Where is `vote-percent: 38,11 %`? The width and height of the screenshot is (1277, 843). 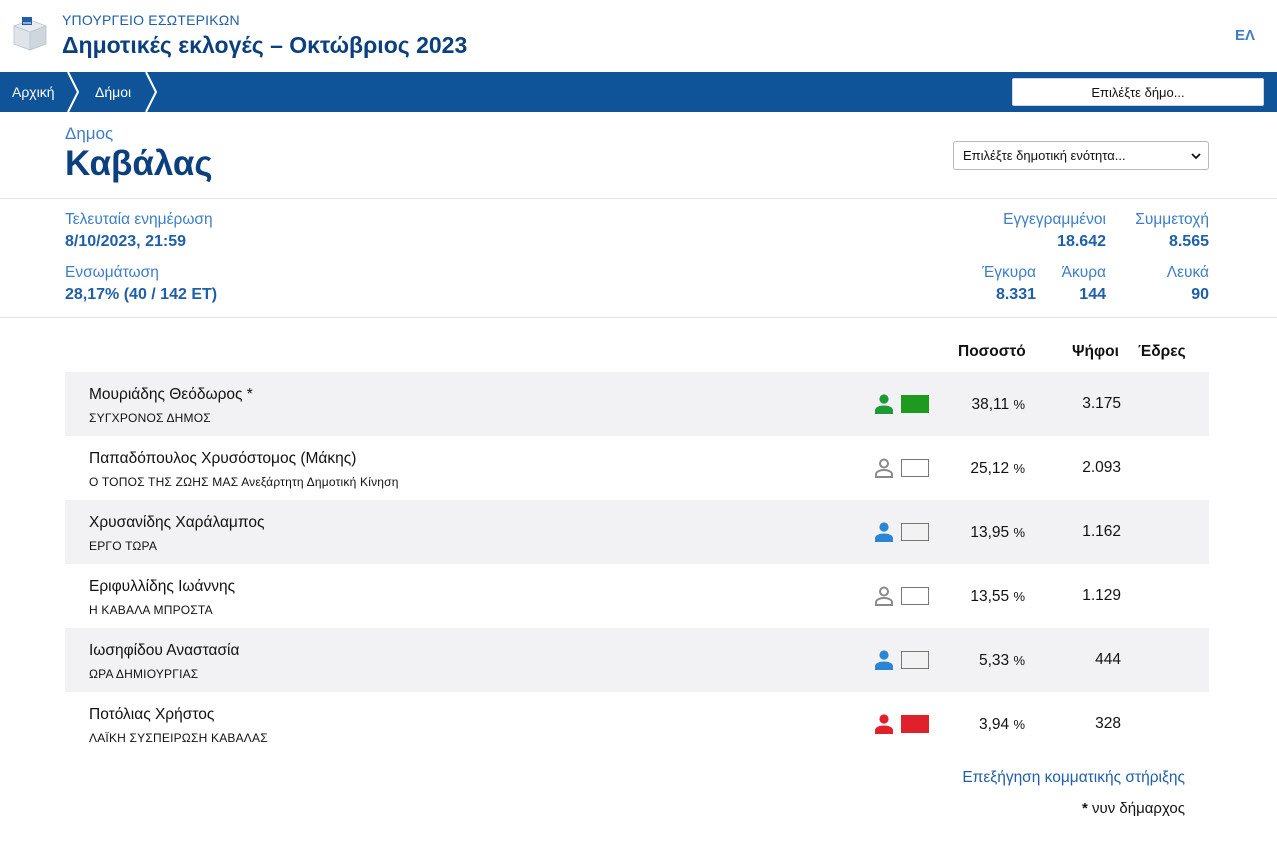
vote-percent: 38,11 % is located at coordinates (985, 405).